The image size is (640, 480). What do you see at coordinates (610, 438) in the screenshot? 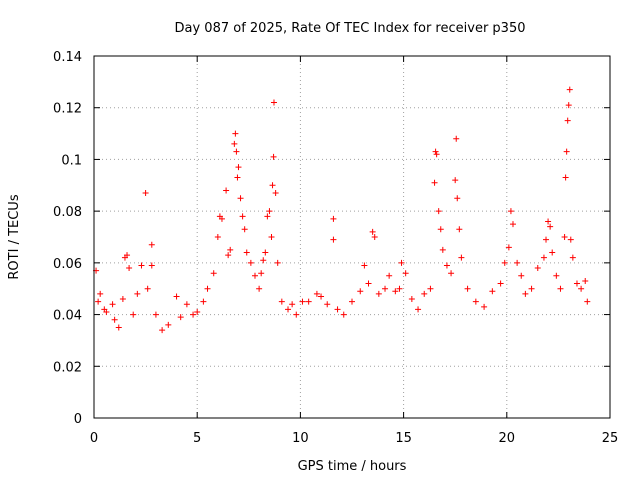
I see `x-tick-label: 25` at bounding box center [610, 438].